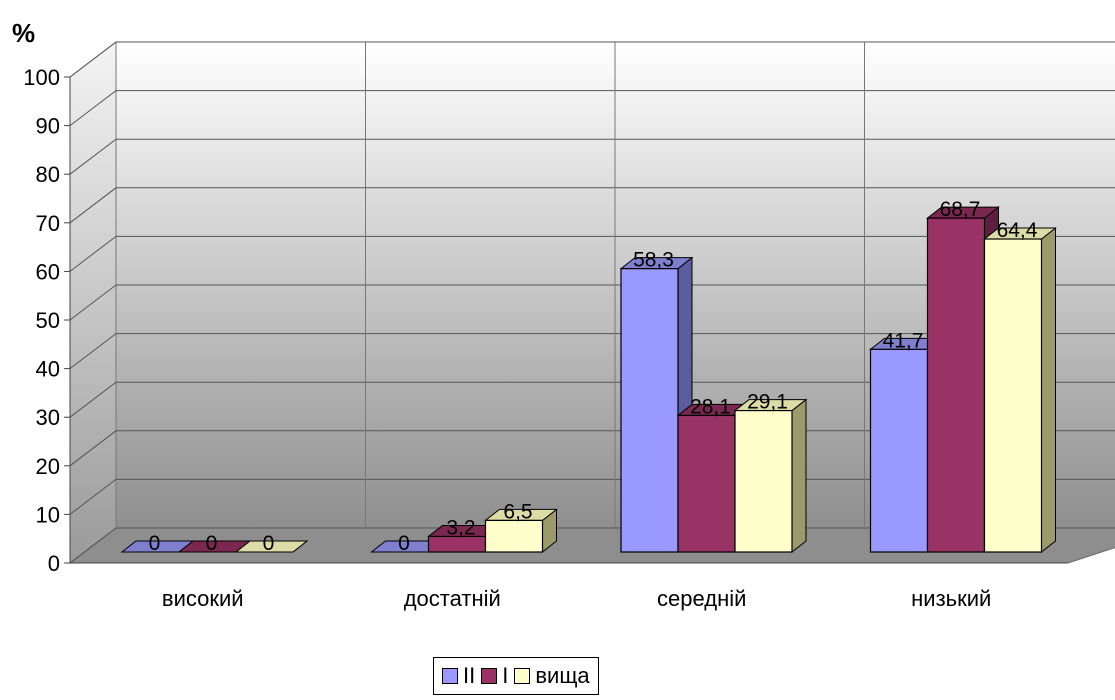 The width and height of the screenshot is (1115, 700). Describe the element at coordinates (960, 209) in the screenshot. I see `data-label: 68,7` at that location.